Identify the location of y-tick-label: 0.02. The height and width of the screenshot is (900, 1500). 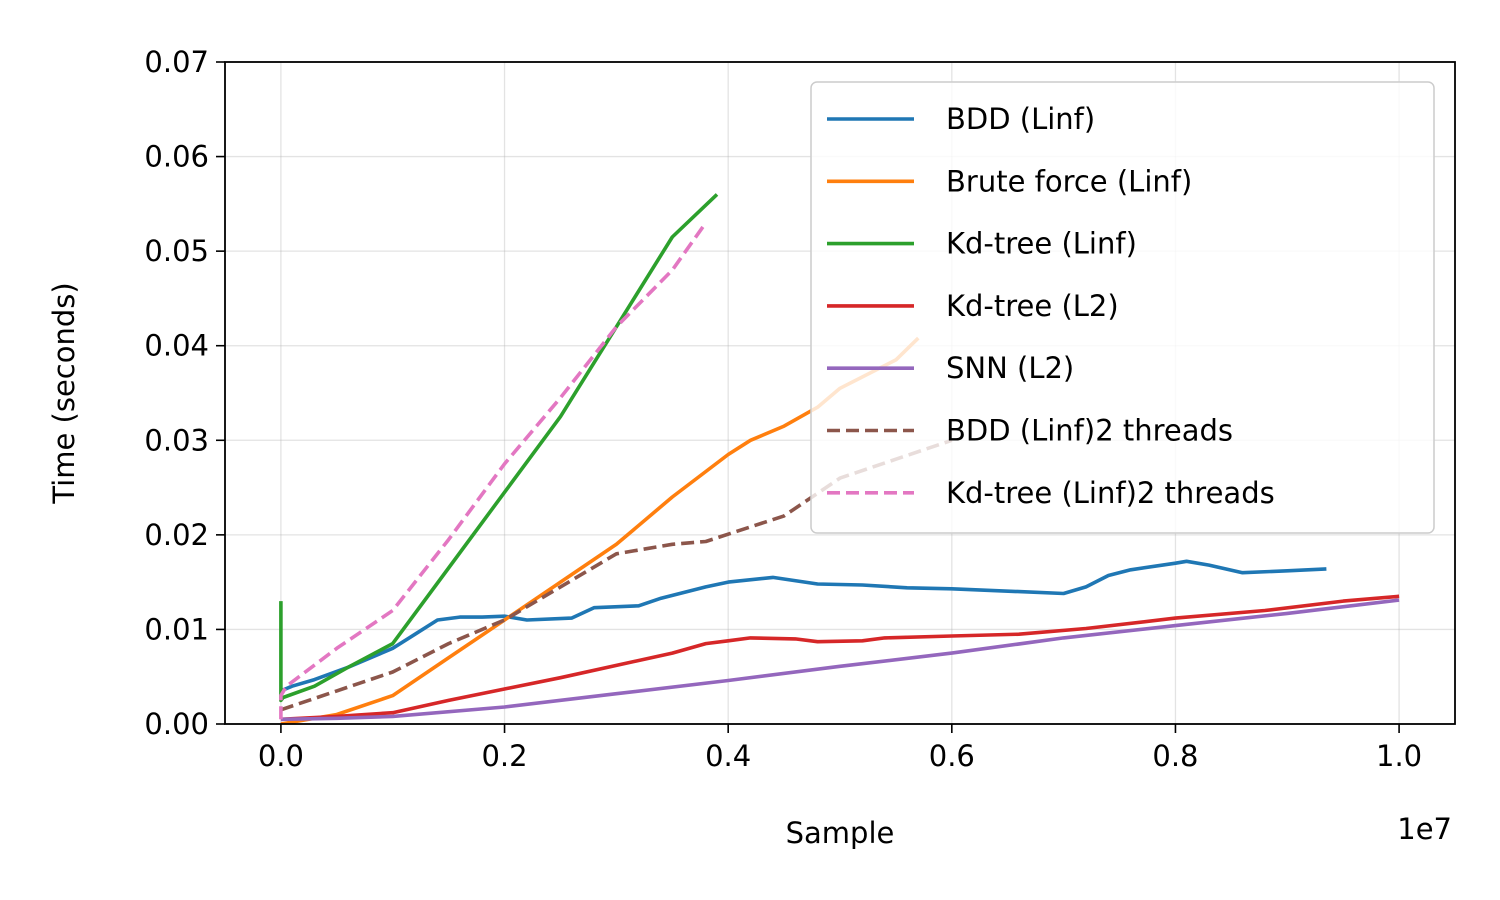
(176, 535).